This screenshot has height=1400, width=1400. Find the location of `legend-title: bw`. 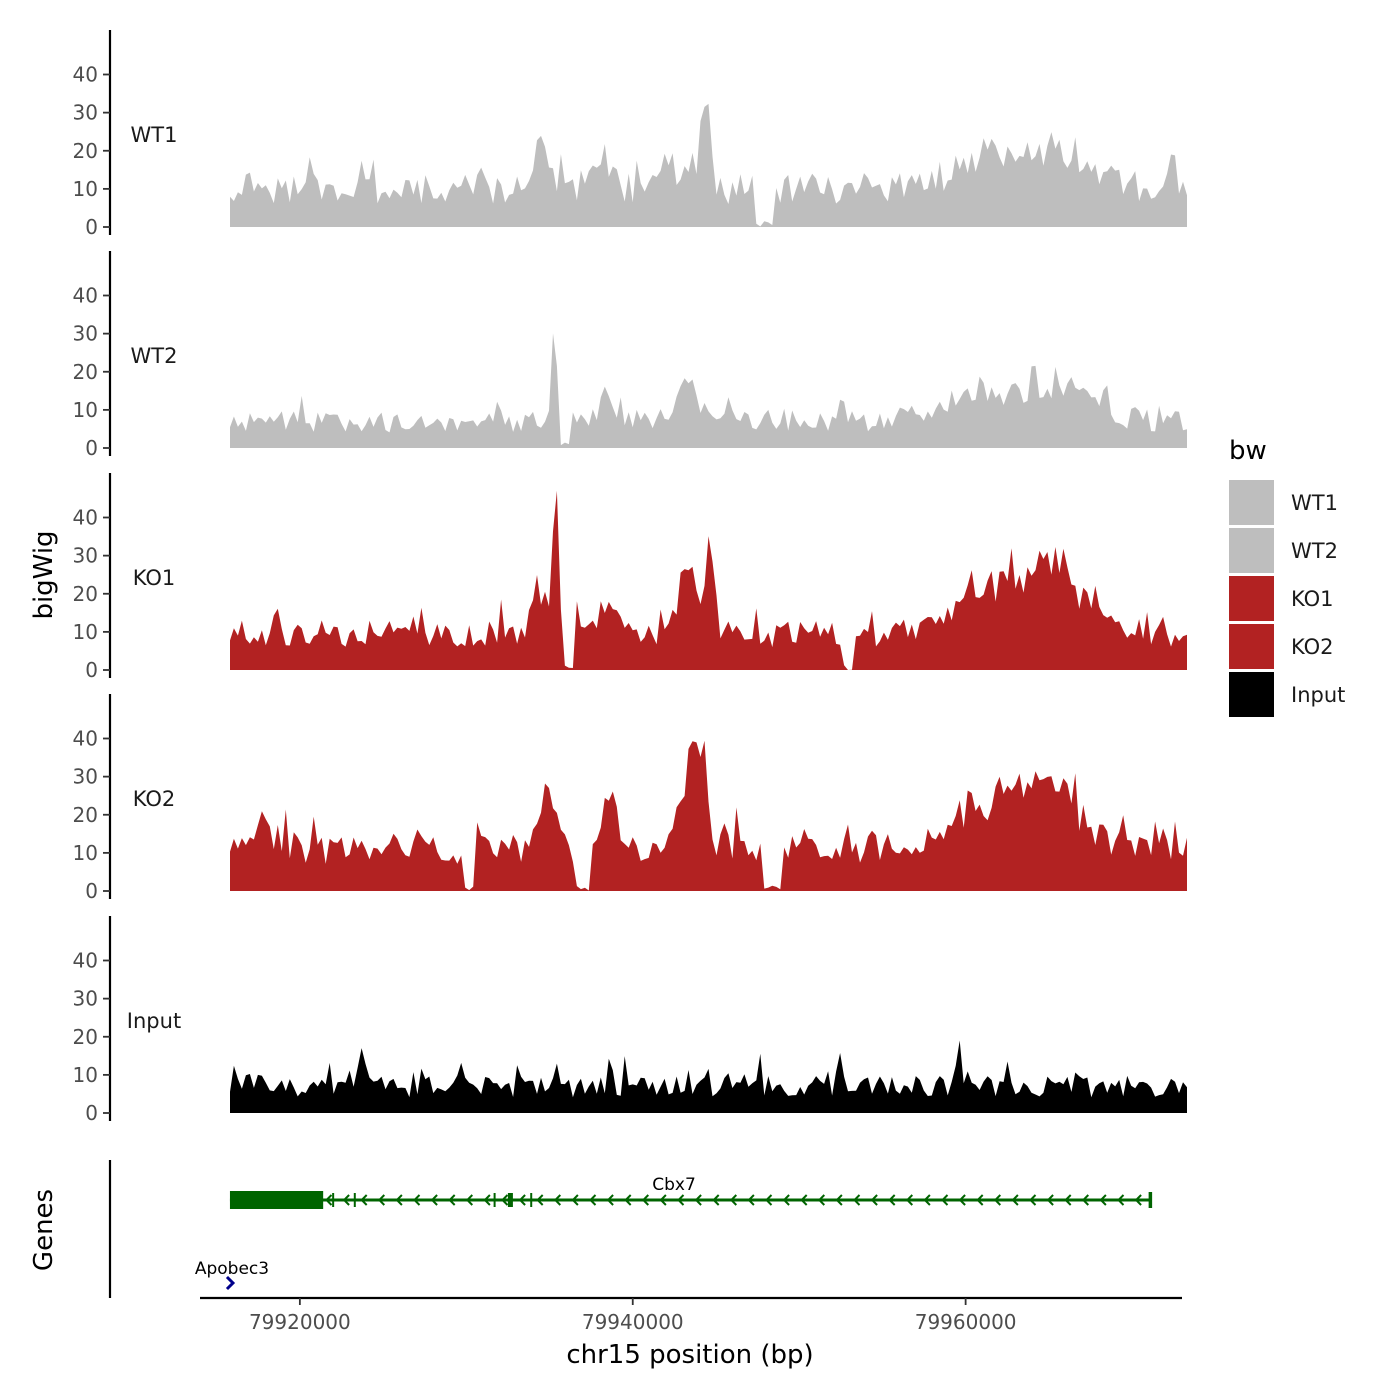

legend-title: bw is located at coordinates (1248, 451).